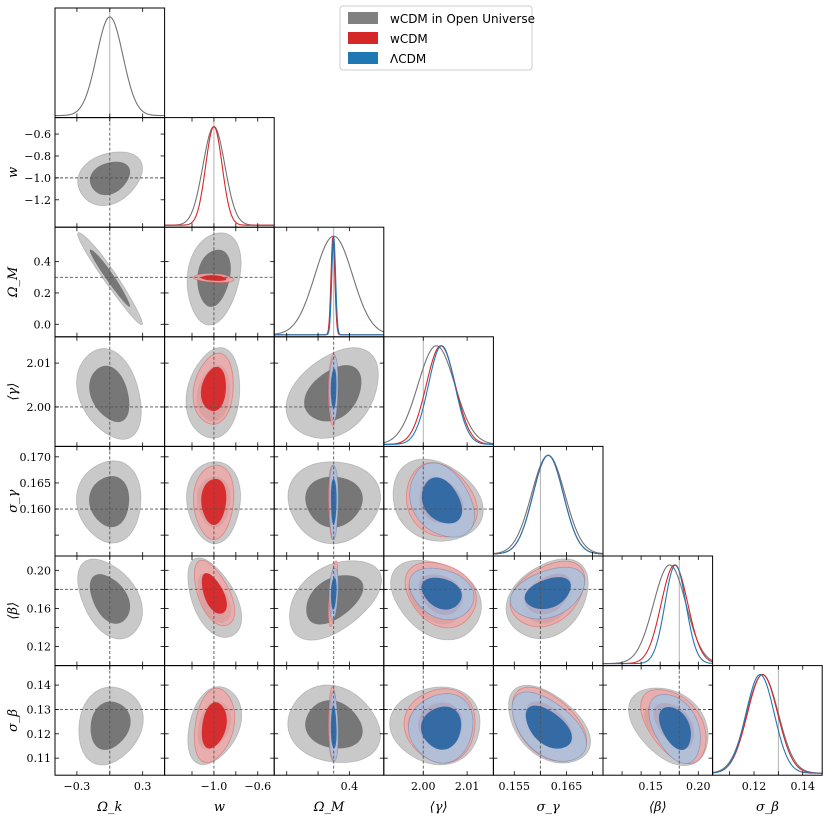 The image size is (830, 830). I want to click on x-tick-label: 0.12, so click(754, 786).